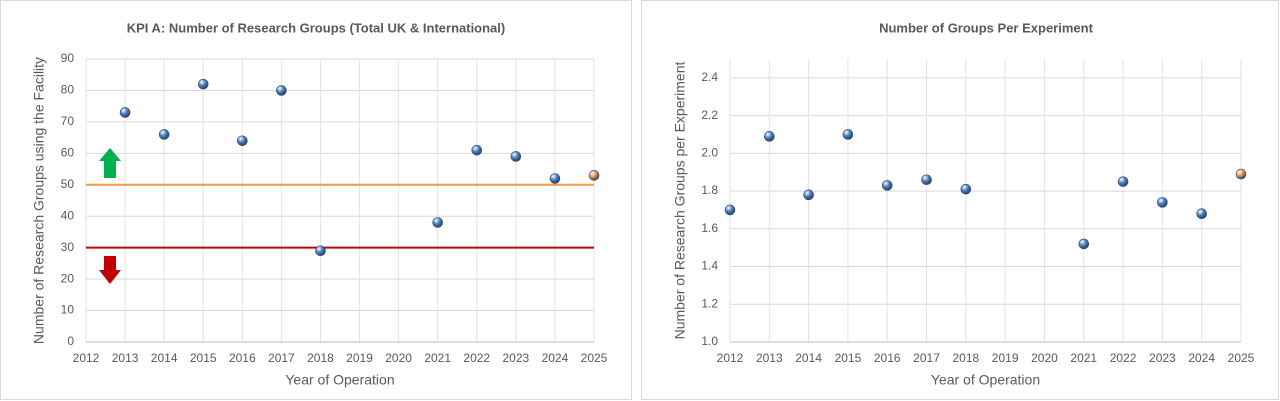 Image resolution: width=1280 pixels, height=401 pixels. What do you see at coordinates (680, 201) in the screenshot?
I see `y-axis-title: Number of Research Groups per Experiment` at bounding box center [680, 201].